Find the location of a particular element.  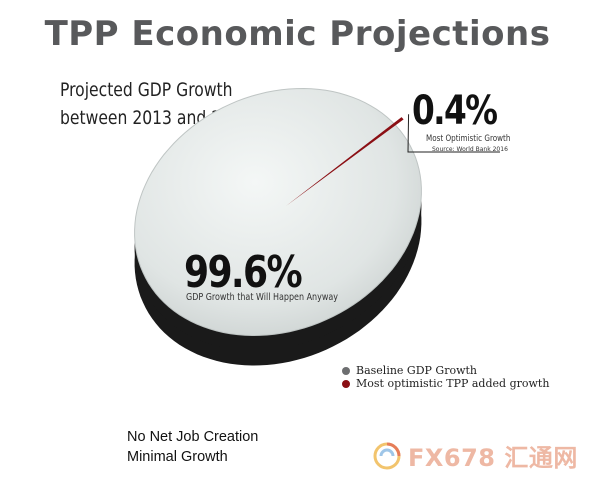

legend-dot-baseline is located at coordinates (346, 370).